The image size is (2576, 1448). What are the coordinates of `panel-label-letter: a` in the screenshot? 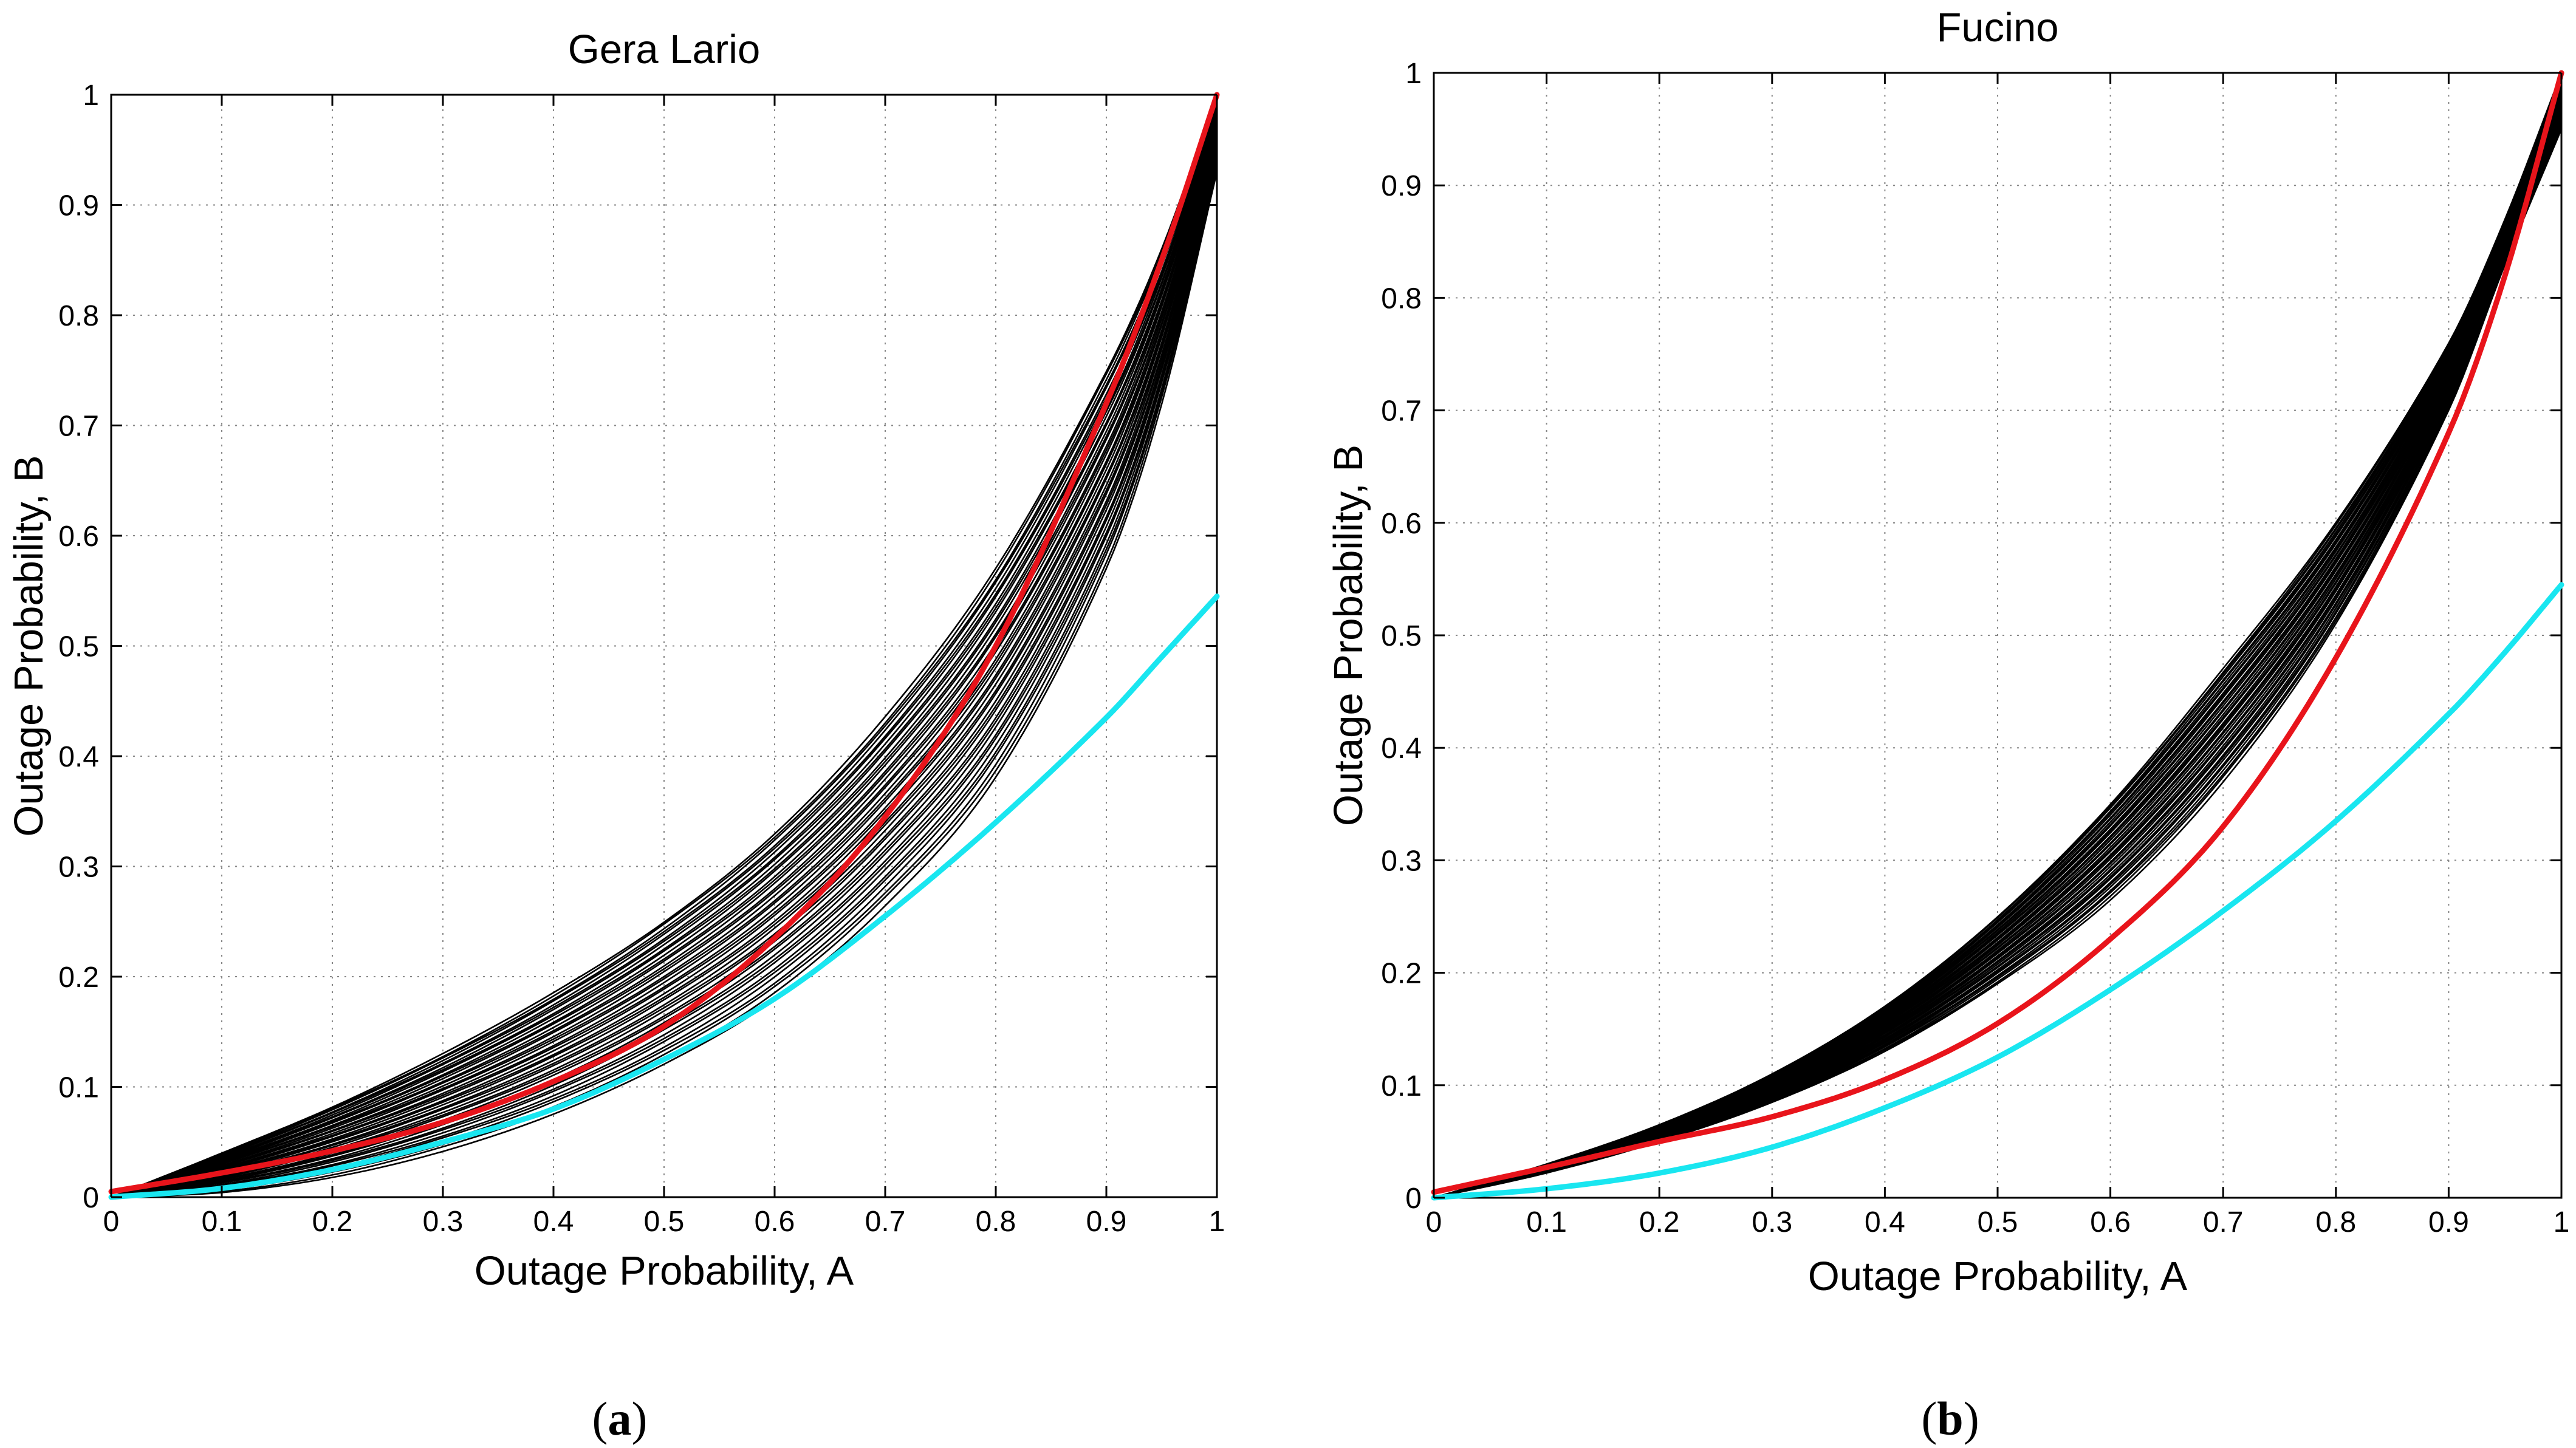 It's located at (620, 1418).